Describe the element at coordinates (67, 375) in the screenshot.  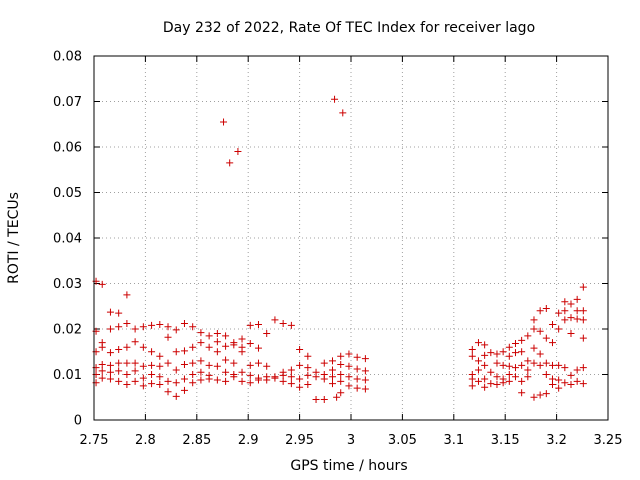
I see `y-tick-label: 0.01` at that location.